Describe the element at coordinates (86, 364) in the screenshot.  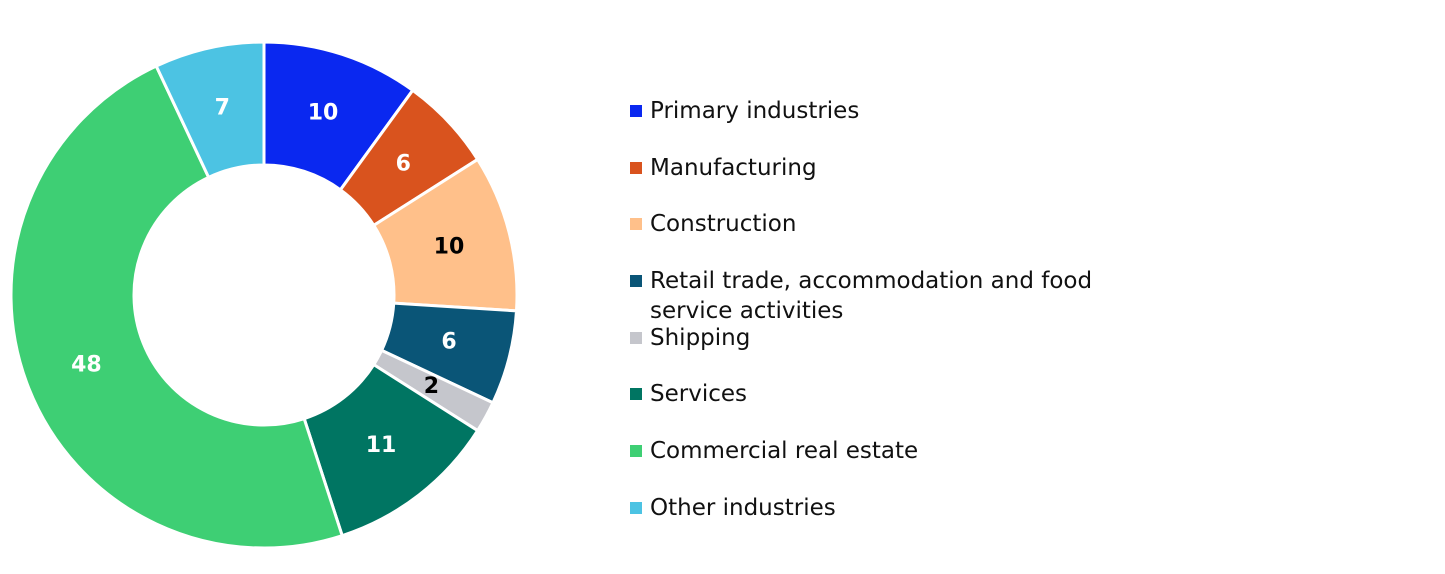
I see `data-label: 48` at that location.